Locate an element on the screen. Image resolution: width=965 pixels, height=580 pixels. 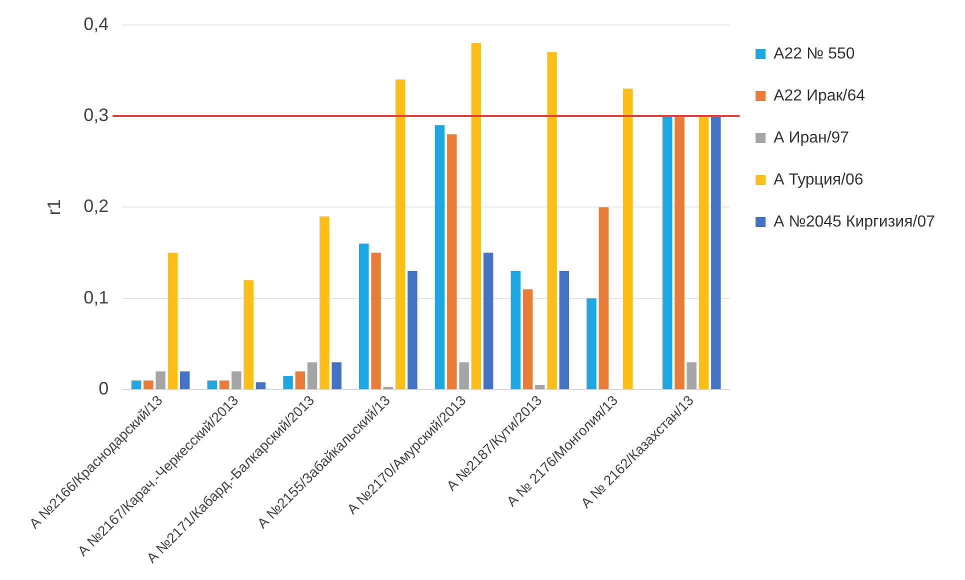
legend-label: А22 Ирак/64 is located at coordinates (820, 95).